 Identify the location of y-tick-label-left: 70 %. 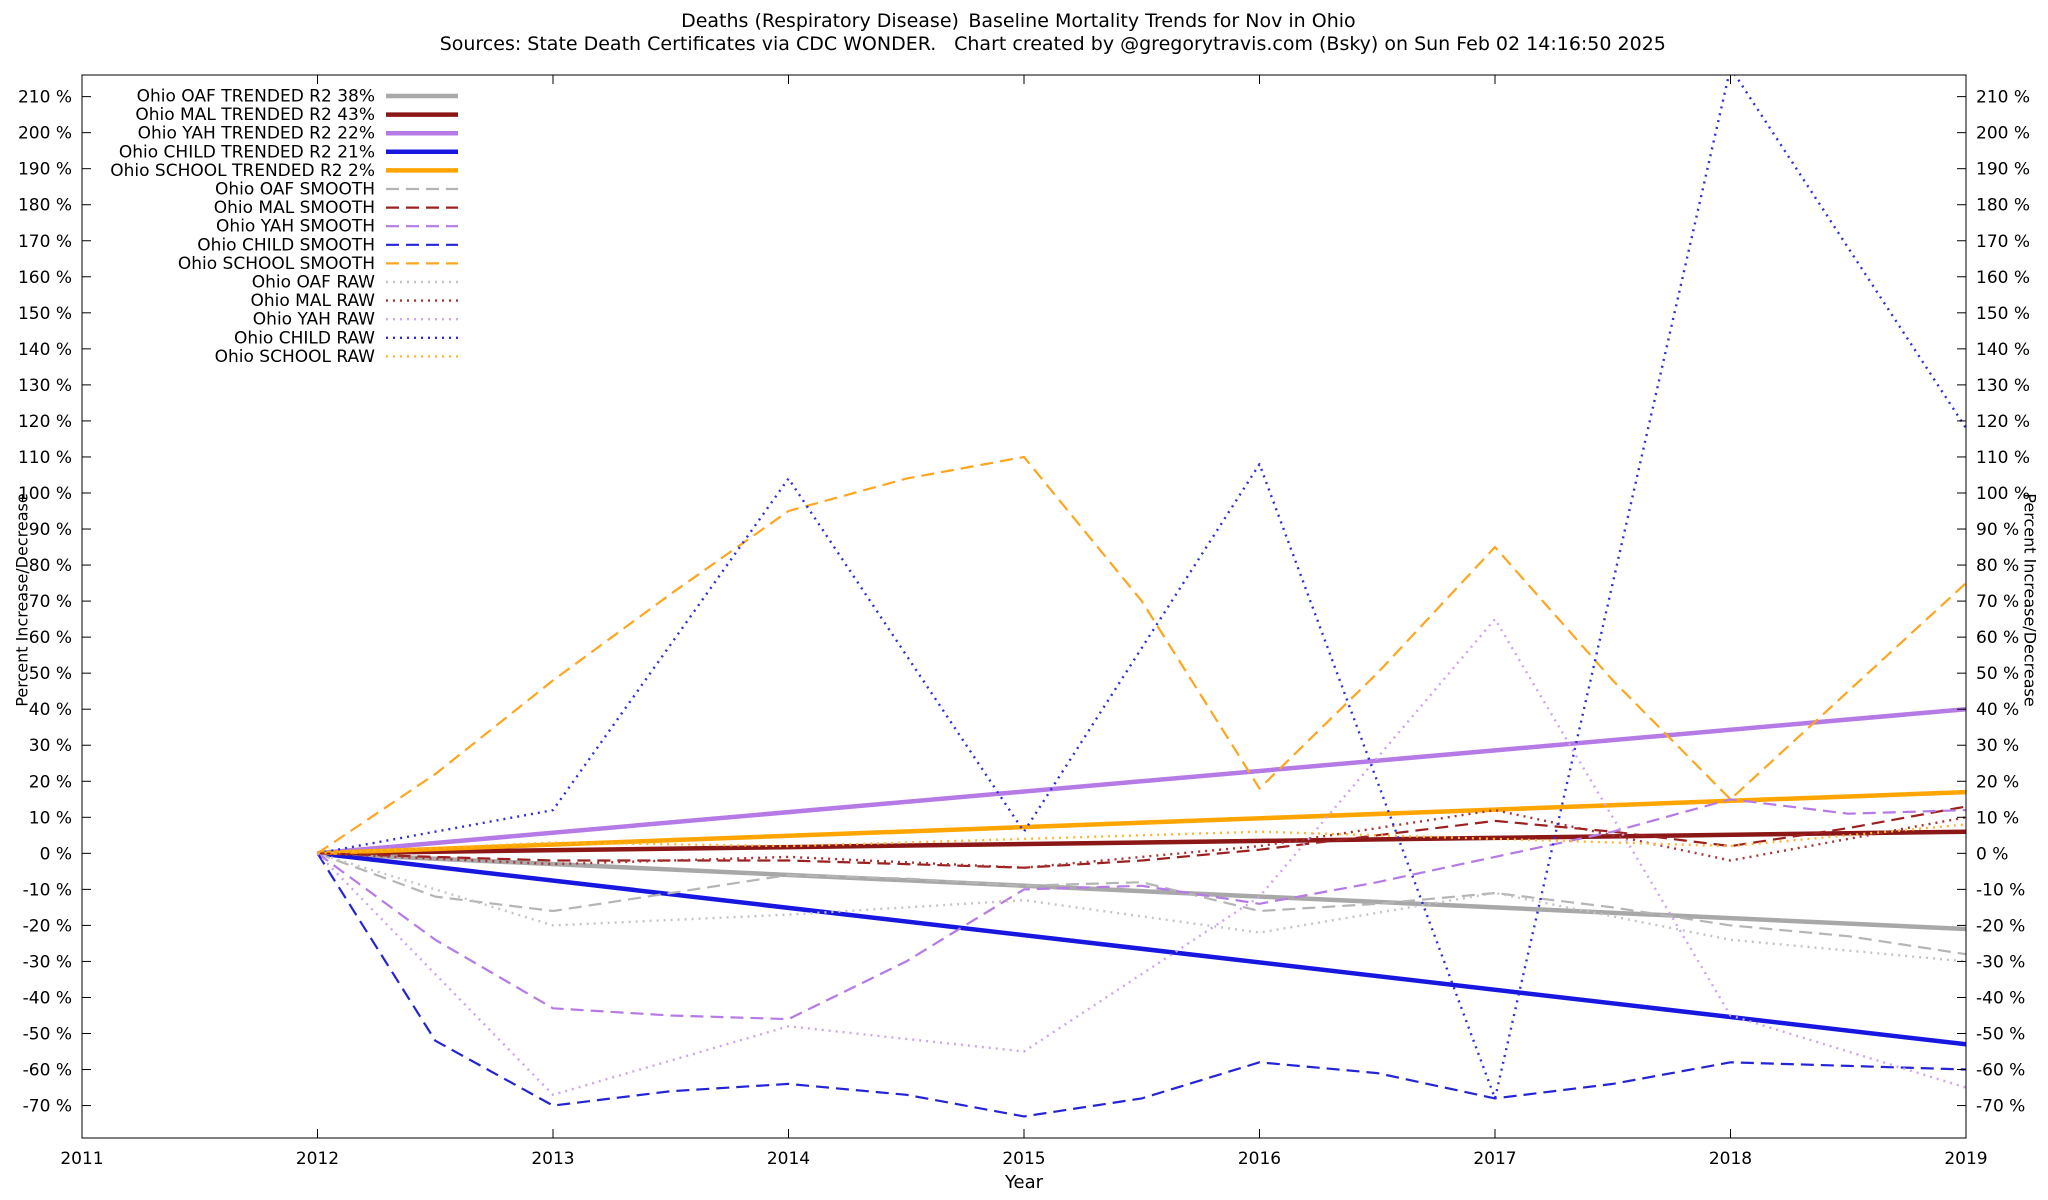
(50, 602).